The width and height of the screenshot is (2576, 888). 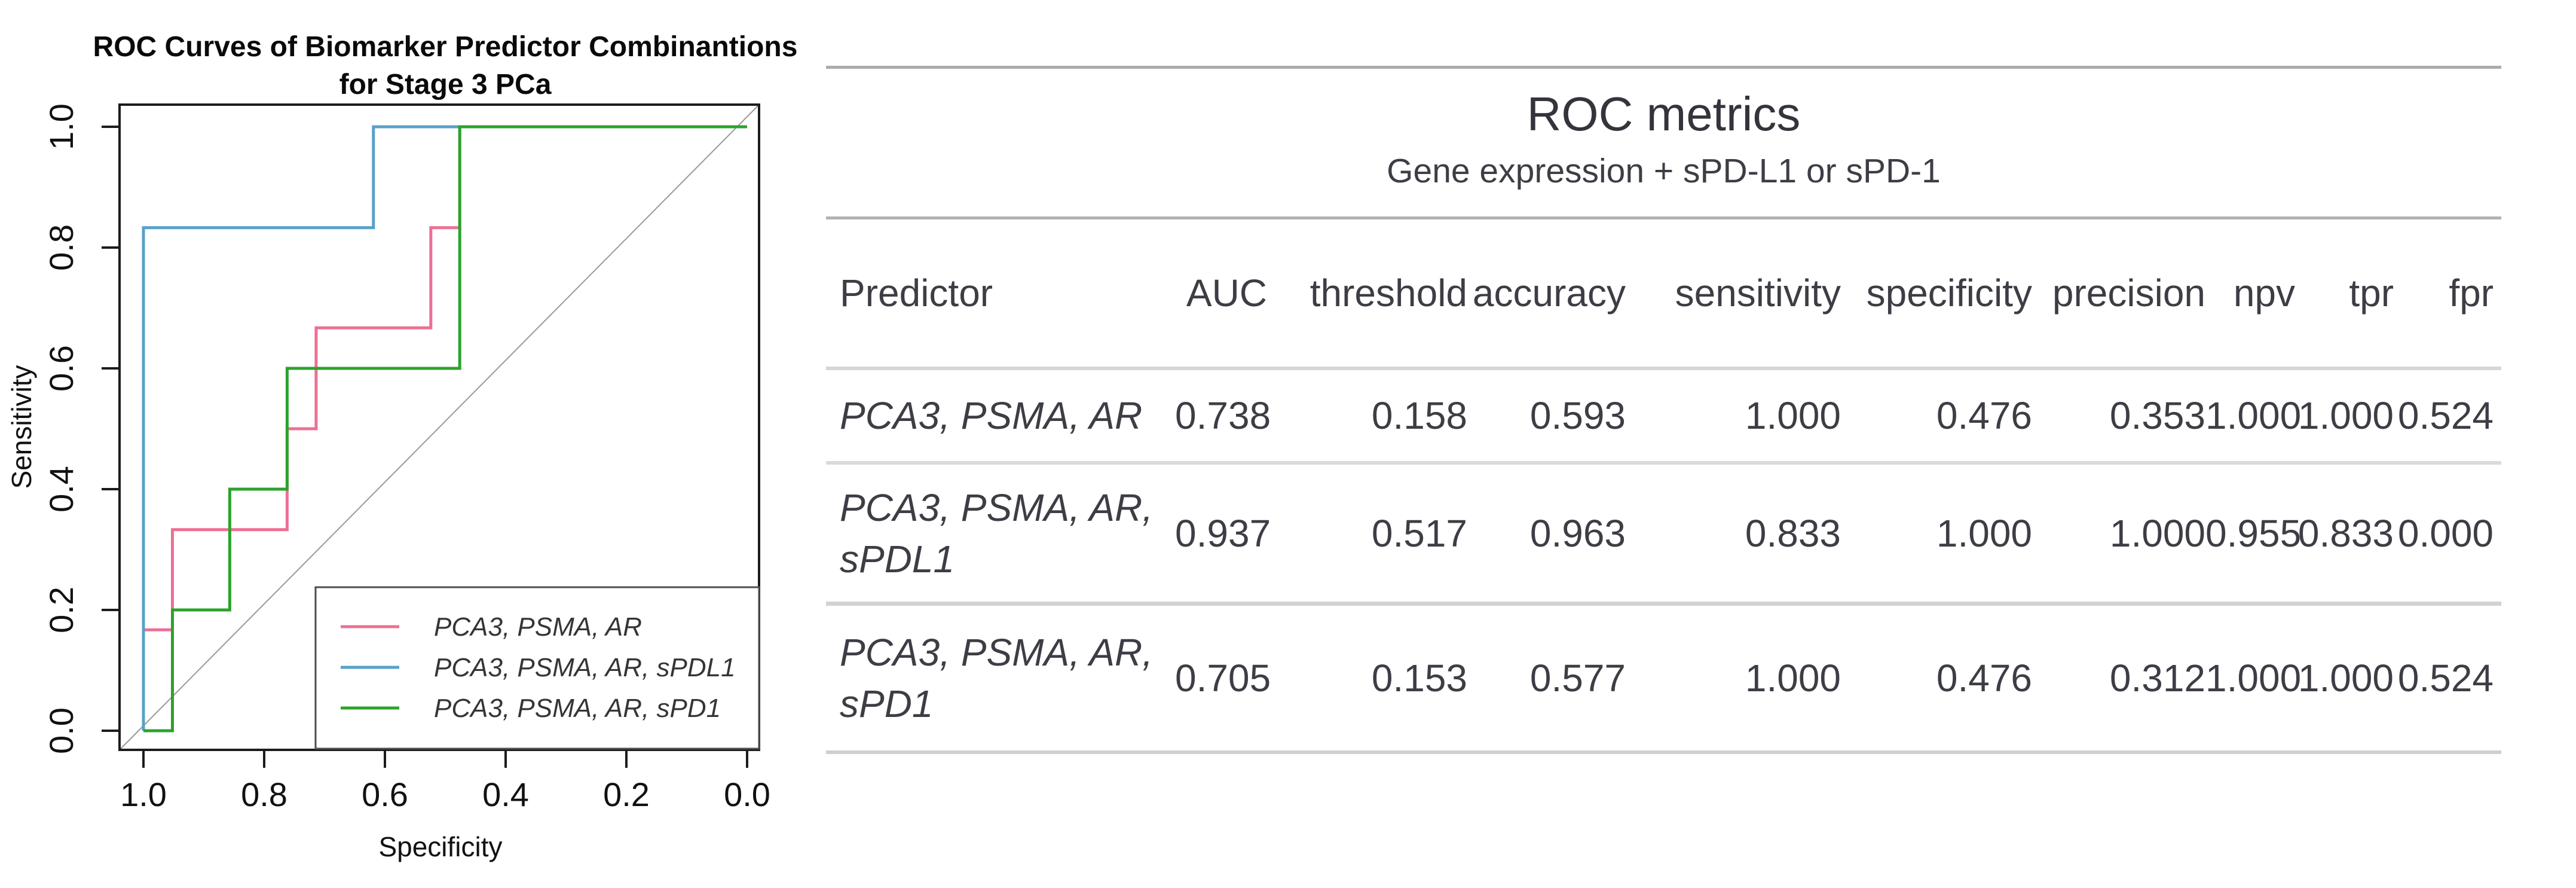 What do you see at coordinates (61, 489) in the screenshot?
I see `y-tick-label: 0.4` at bounding box center [61, 489].